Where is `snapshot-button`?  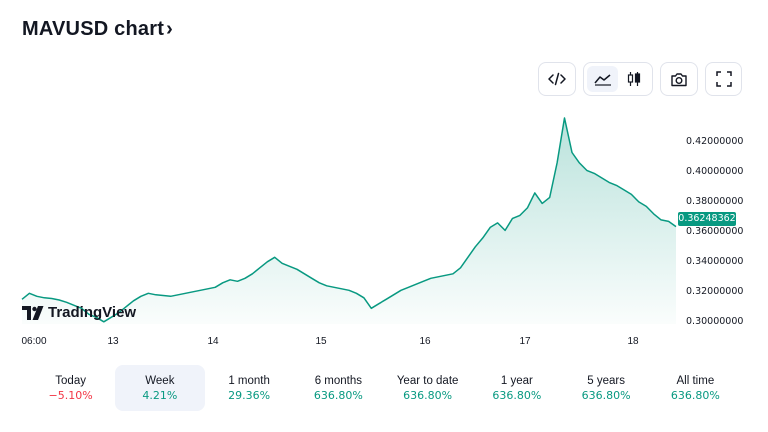
snapshot-button is located at coordinates (679, 79).